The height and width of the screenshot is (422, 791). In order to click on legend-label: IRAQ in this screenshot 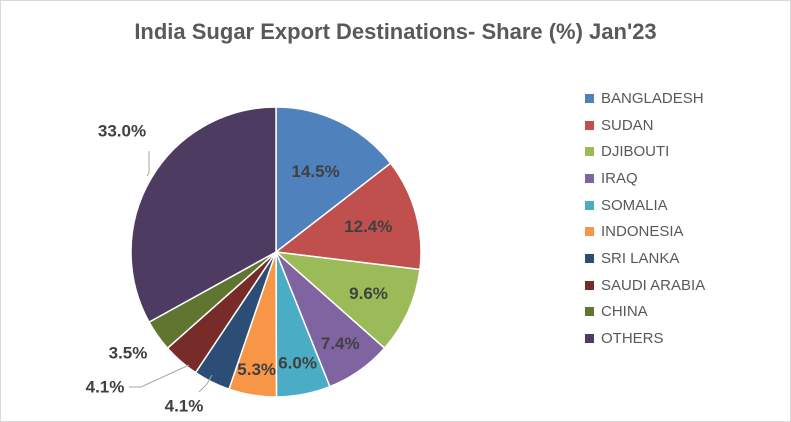, I will do `click(619, 178)`.